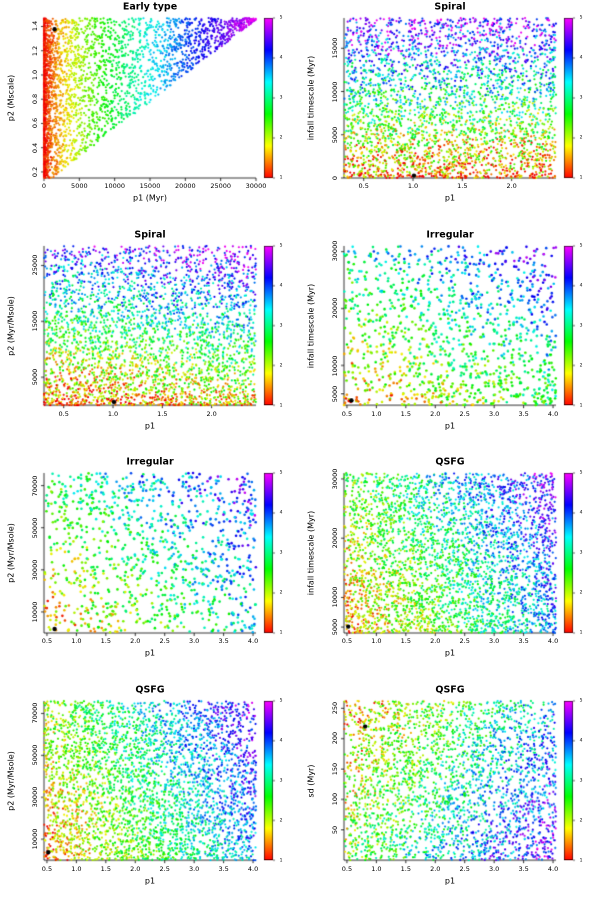 The image size is (600, 910). I want to click on panel-title: Early type, so click(150, 7).